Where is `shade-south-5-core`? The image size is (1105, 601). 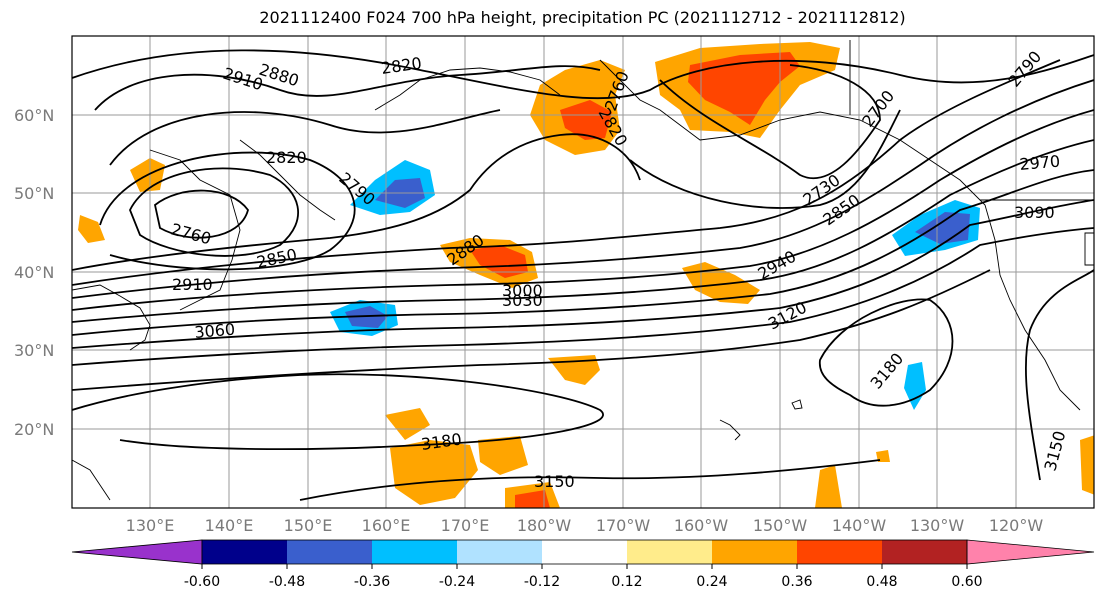 shade-south-5-core is located at coordinates (532, 499).